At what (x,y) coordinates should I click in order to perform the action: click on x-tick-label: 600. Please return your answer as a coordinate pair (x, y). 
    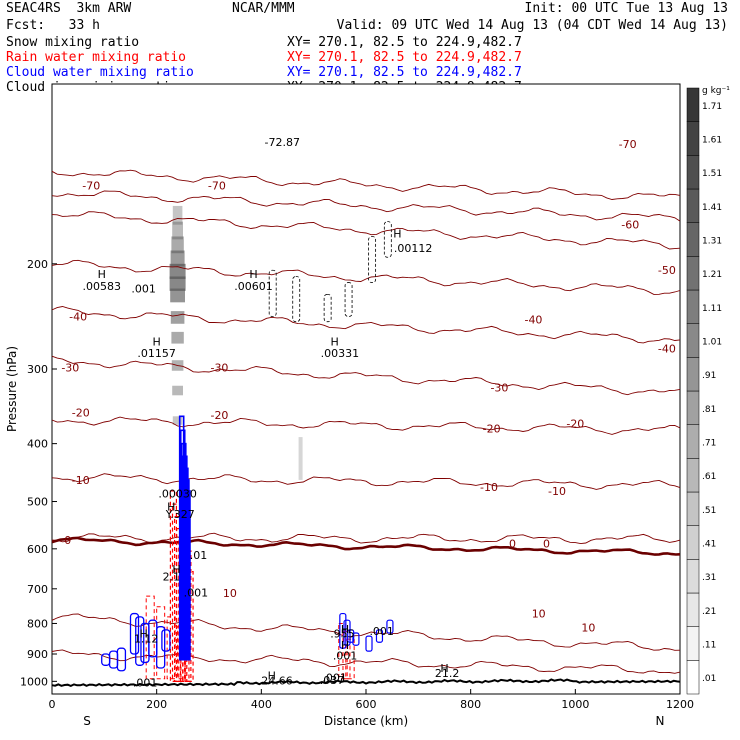
    Looking at the image, I should click on (366, 704).